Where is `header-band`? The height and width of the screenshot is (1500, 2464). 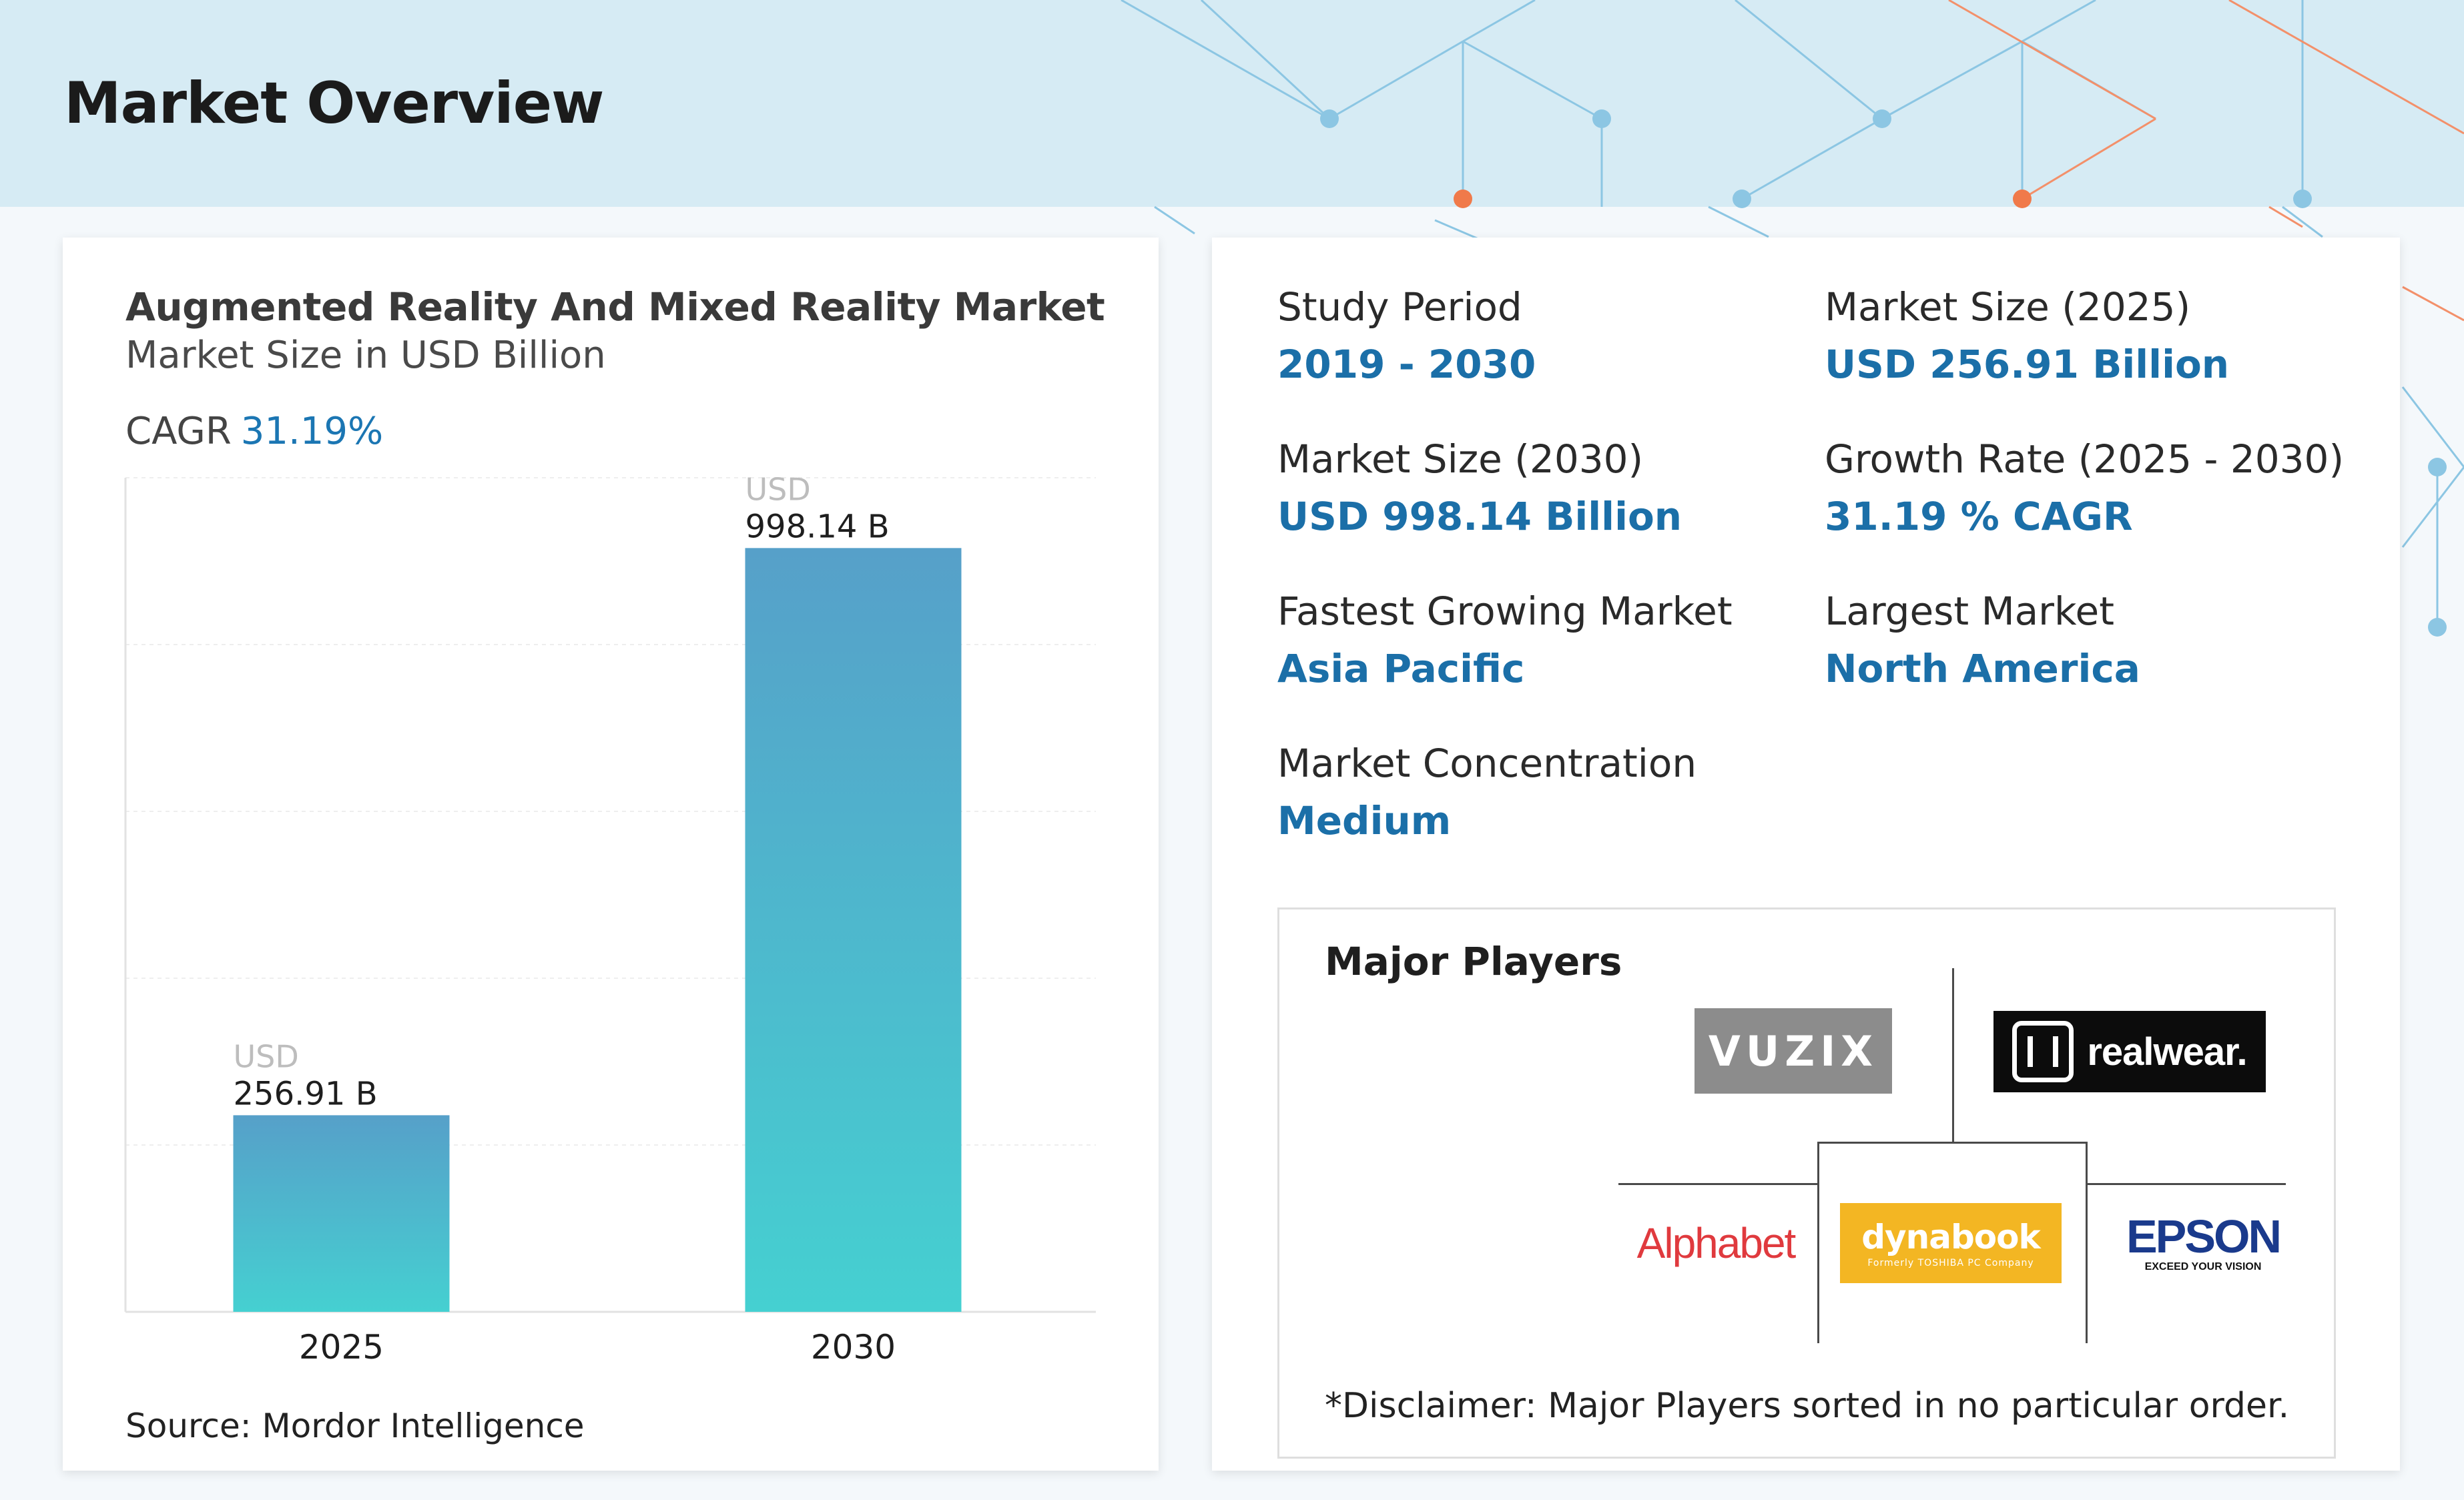
header-band is located at coordinates (1232, 103).